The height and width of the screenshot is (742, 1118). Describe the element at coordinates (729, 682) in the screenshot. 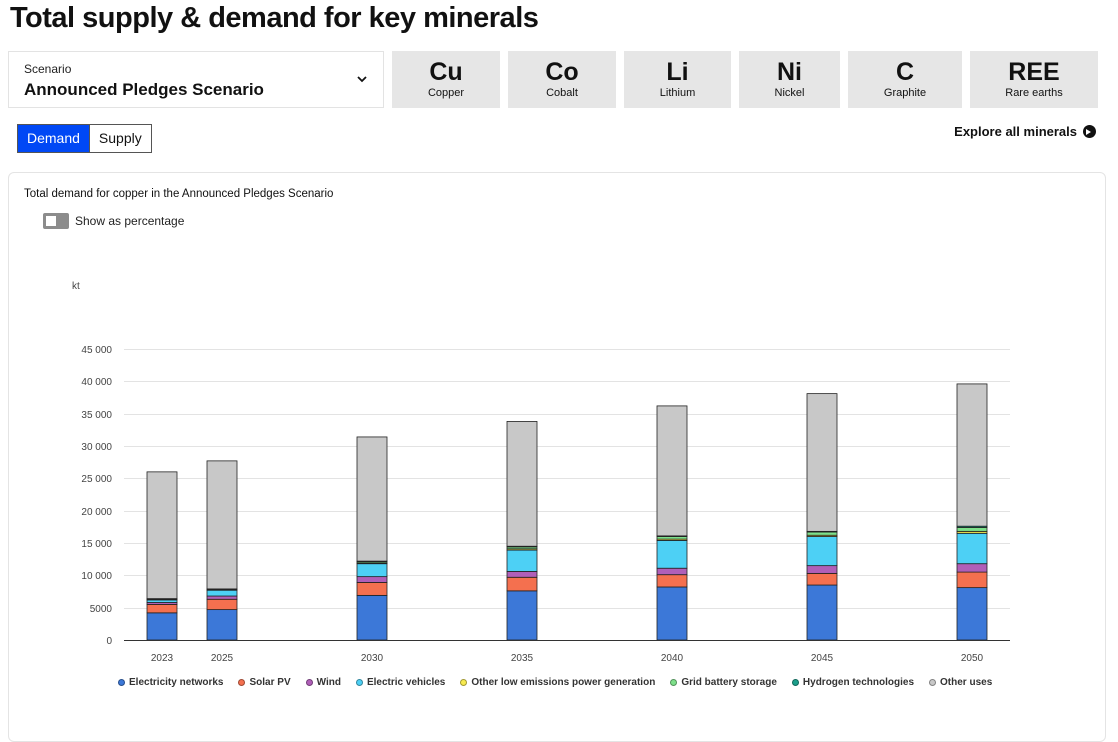

I see `legend-label: Grid battery storage` at that location.